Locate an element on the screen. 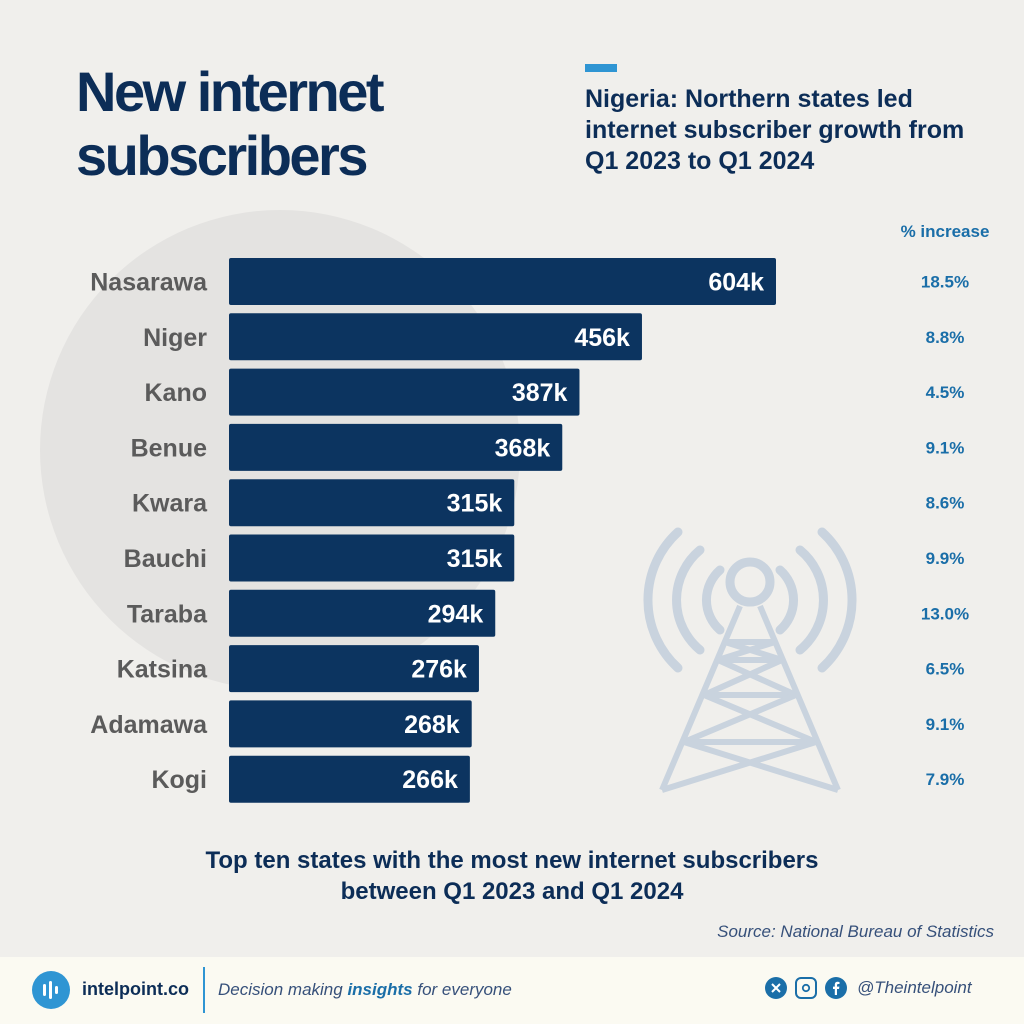 This screenshot has width=1024, height=1024. value-label: 268k is located at coordinates (432, 725).